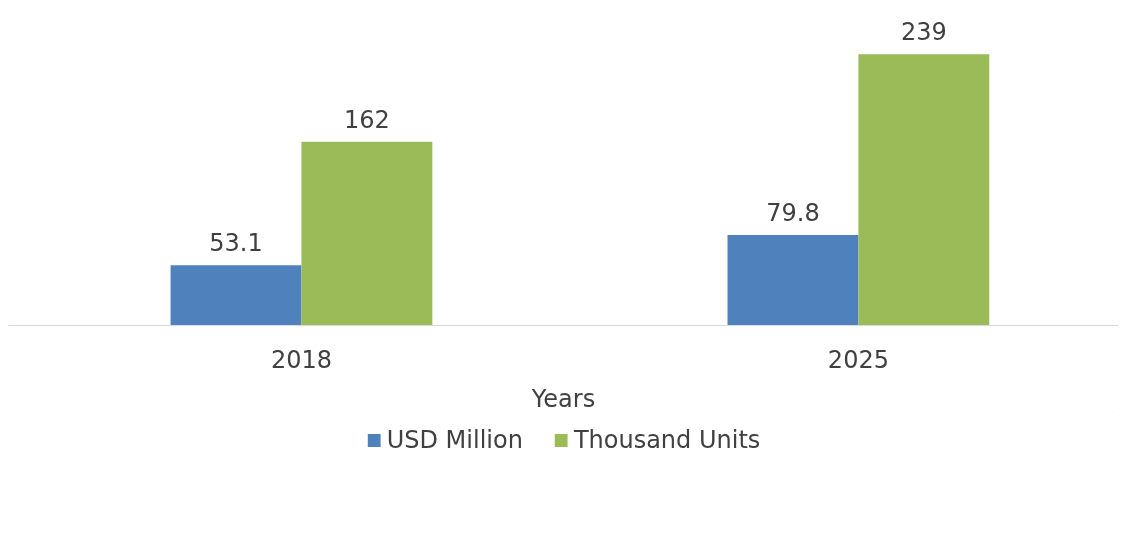 This screenshot has height=555, width=1126. Describe the element at coordinates (858, 359) in the screenshot. I see `x-tick-label: 2025` at that location.